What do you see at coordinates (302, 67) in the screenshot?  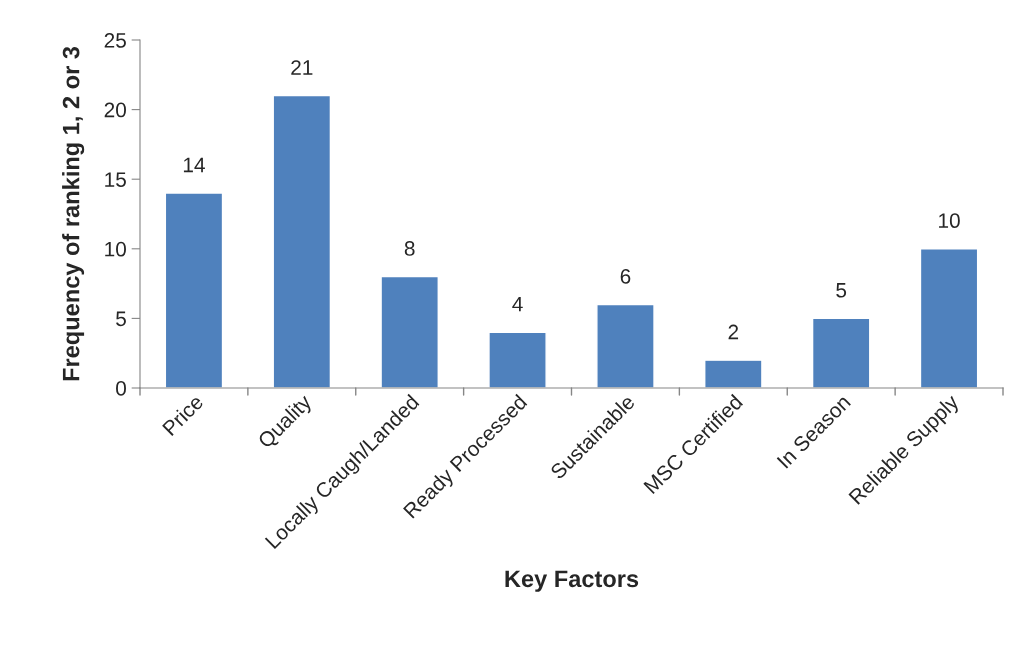 I see `data-label: 21` at bounding box center [302, 67].